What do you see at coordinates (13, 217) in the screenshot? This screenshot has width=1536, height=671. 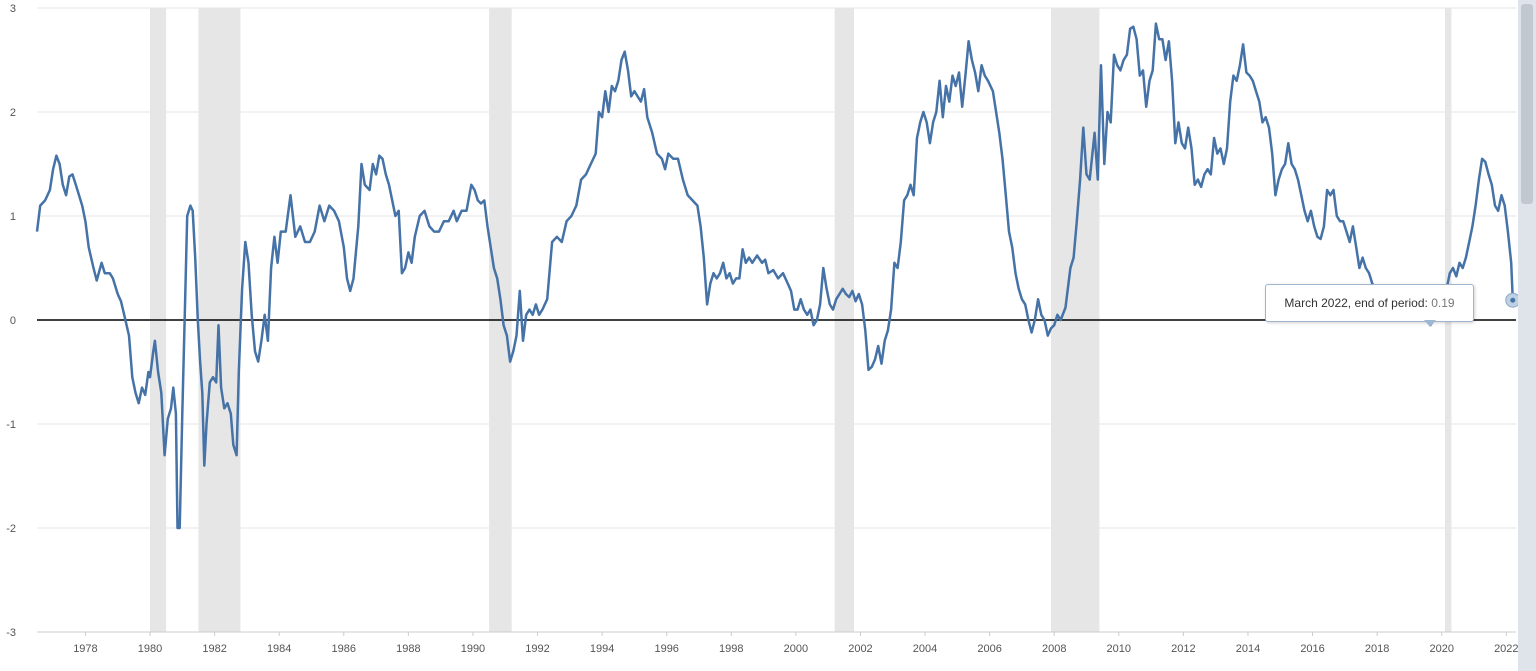 I see `y-tick-label: 1` at bounding box center [13, 217].